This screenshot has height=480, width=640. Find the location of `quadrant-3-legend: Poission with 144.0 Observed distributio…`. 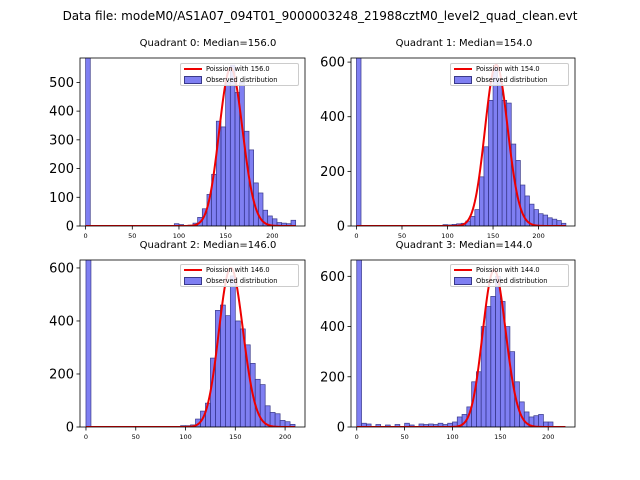

quadrant-3-legend: Poission with 144.0 Observed distributio… is located at coordinates (509, 275).